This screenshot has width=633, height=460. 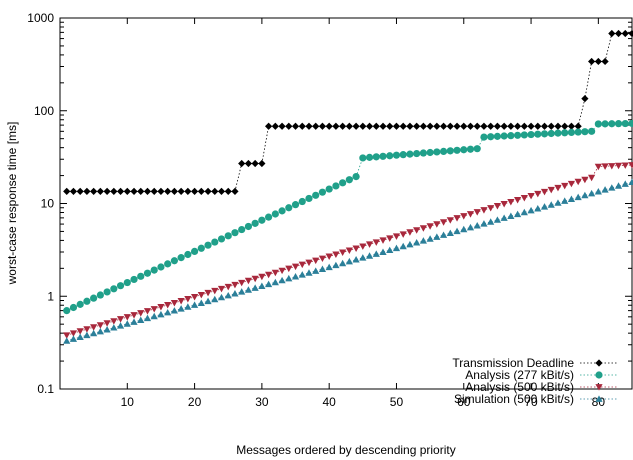 I want to click on x-tick-label: 20, so click(x=195, y=402).